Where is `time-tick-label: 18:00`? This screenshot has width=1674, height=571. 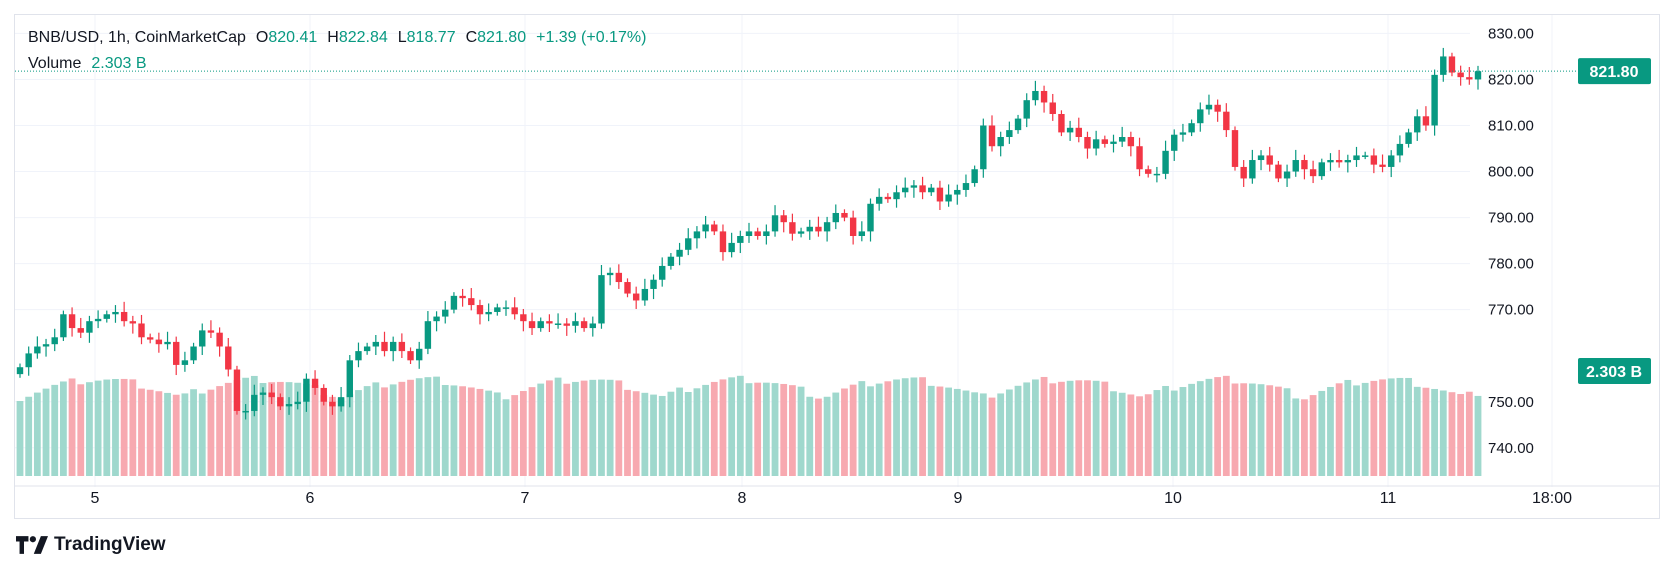
time-tick-label: 18:00 is located at coordinates (1552, 498).